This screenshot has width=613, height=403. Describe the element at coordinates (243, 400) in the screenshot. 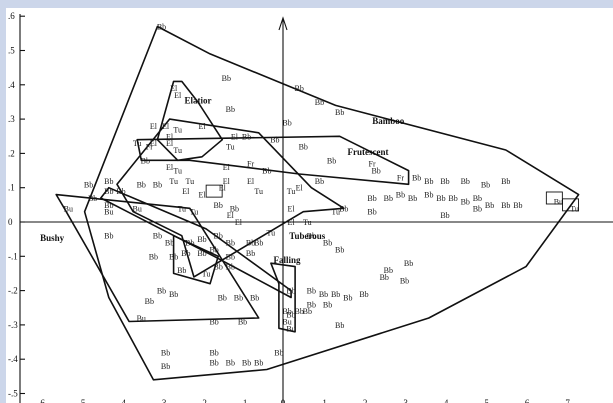

I see `x-tick-label: -.1` at that location.